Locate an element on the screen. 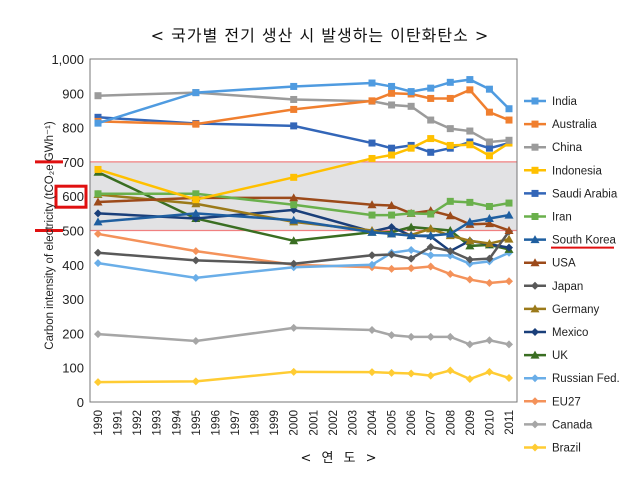 This screenshot has height=500, width=640. legend-item-iran: Iran is located at coordinates (548, 218).